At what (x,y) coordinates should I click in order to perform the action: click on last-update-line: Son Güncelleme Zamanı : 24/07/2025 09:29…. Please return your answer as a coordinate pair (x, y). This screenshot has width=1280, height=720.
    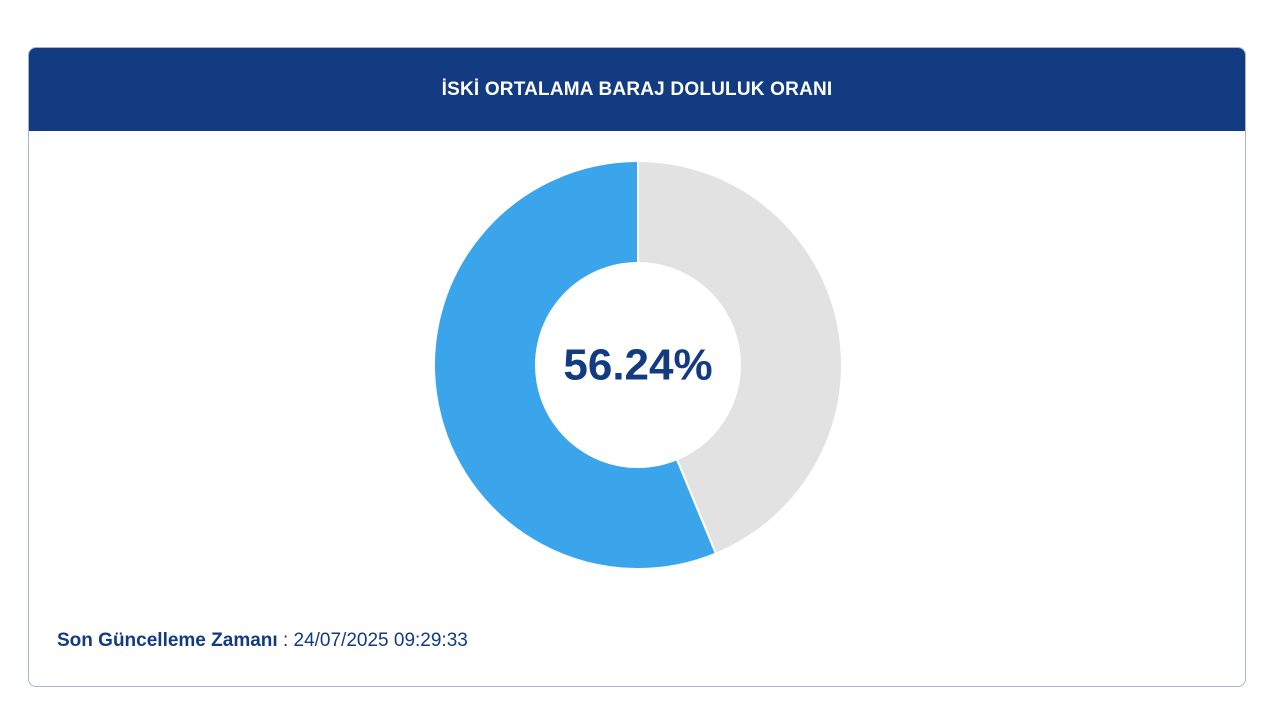
    Looking at the image, I should click on (262, 641).